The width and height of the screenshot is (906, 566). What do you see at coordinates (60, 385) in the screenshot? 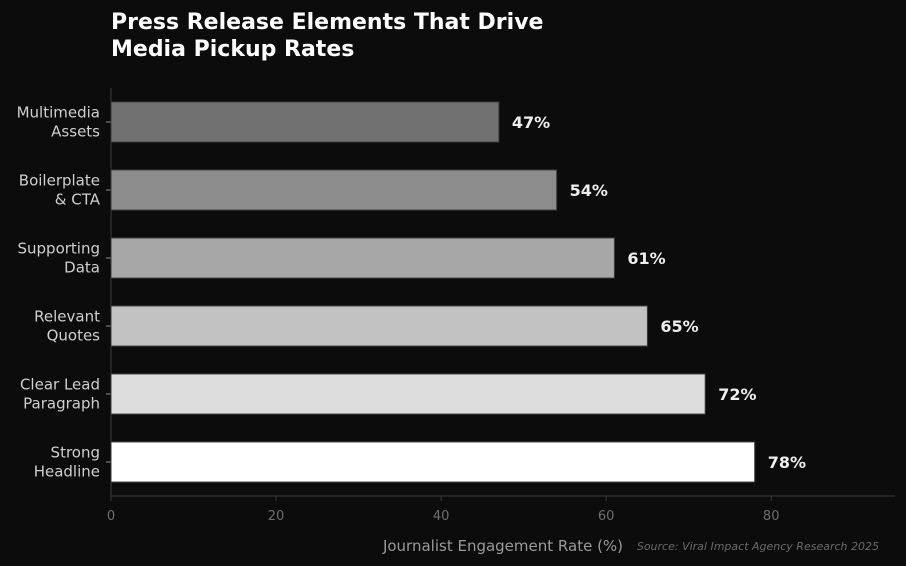
I see `category-label: Clear Lead` at bounding box center [60, 385].